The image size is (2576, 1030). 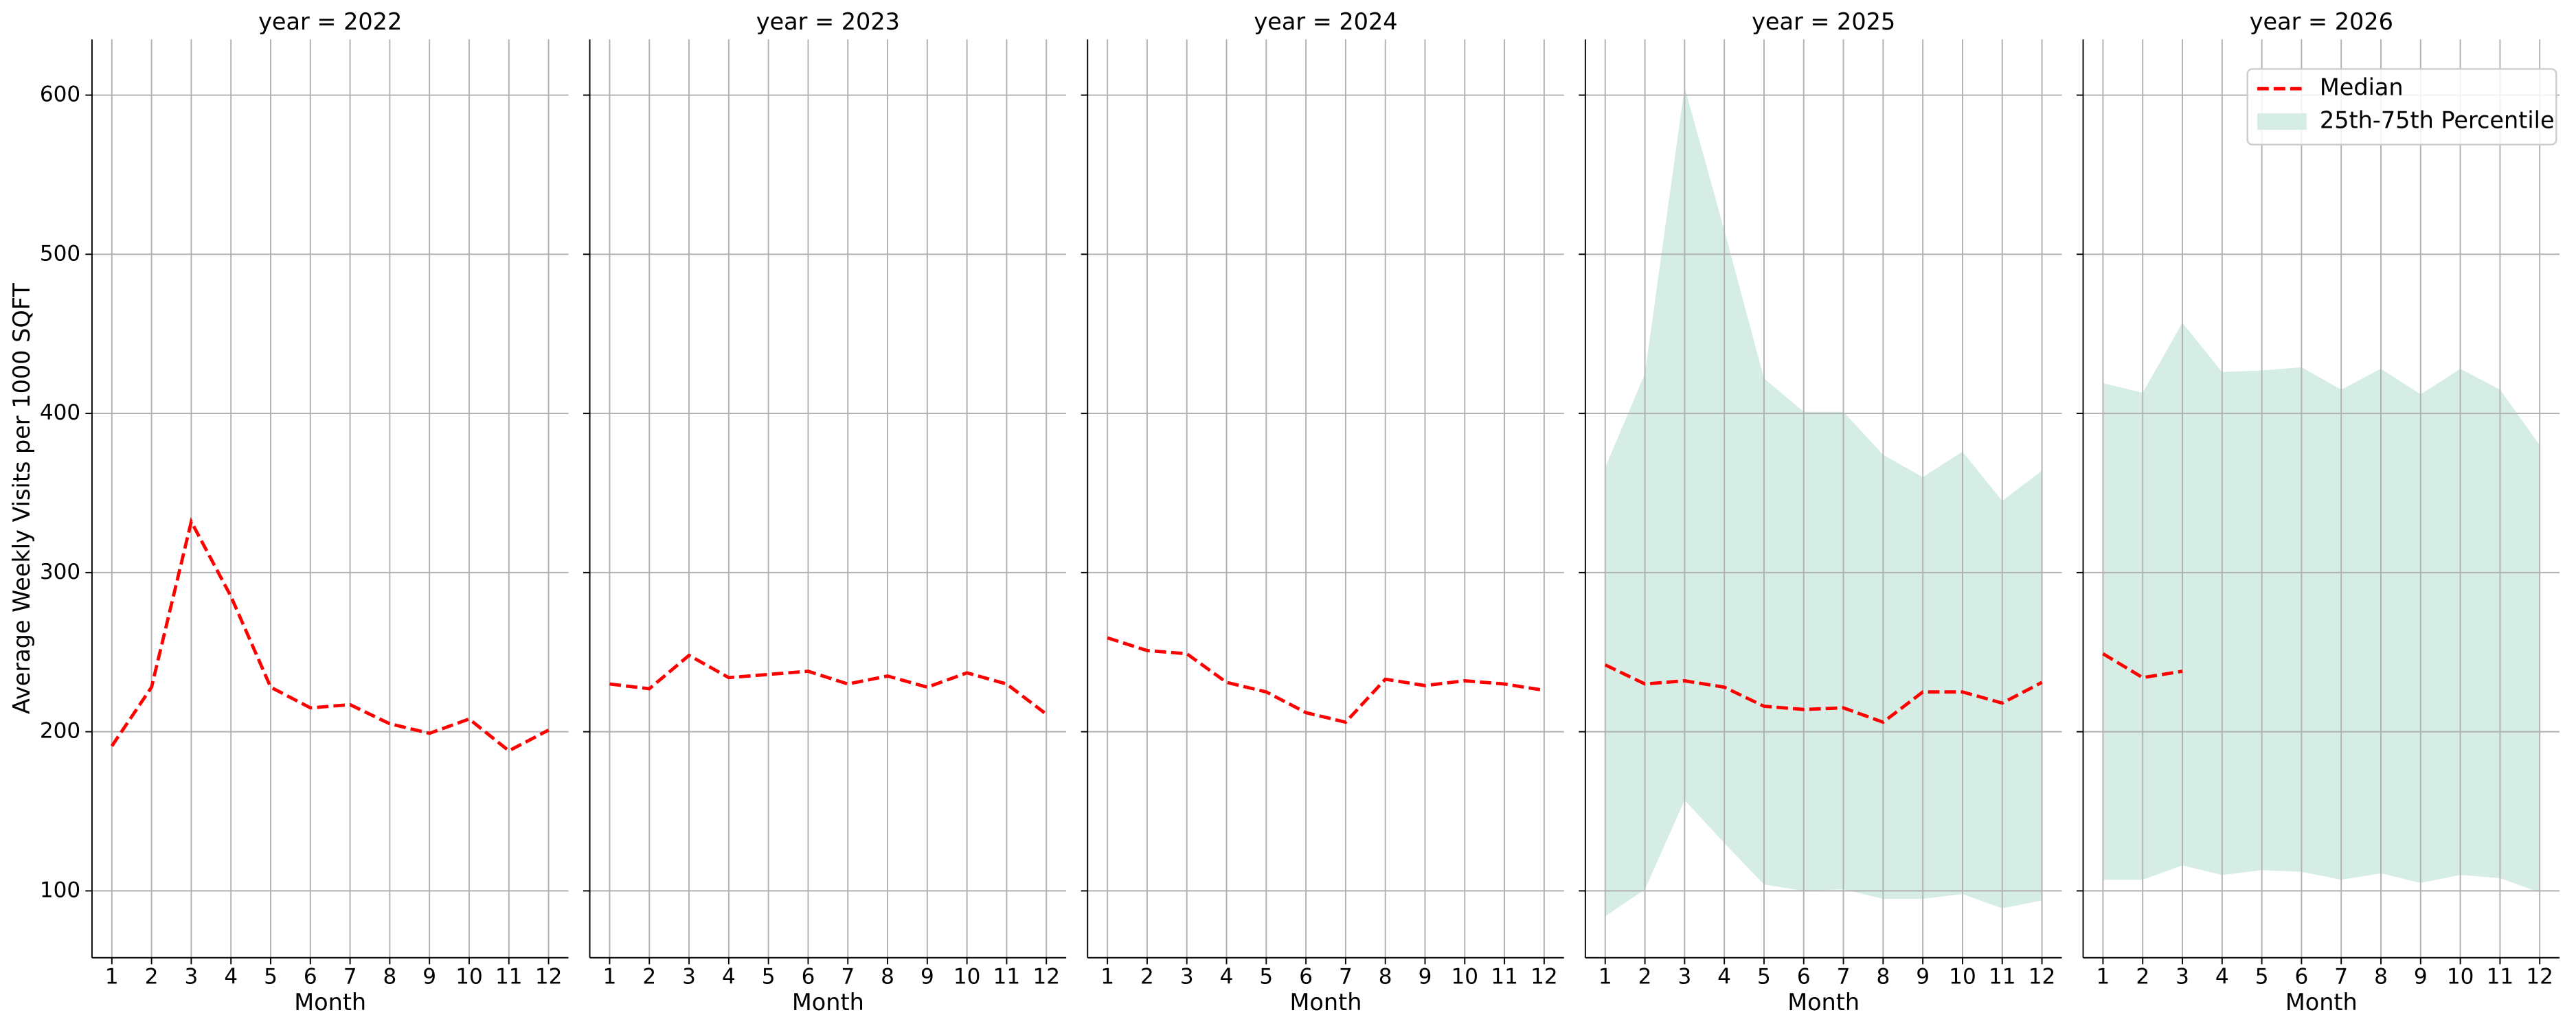 What do you see at coordinates (60, 731) in the screenshot?
I see `y-tick-label: 200` at bounding box center [60, 731].